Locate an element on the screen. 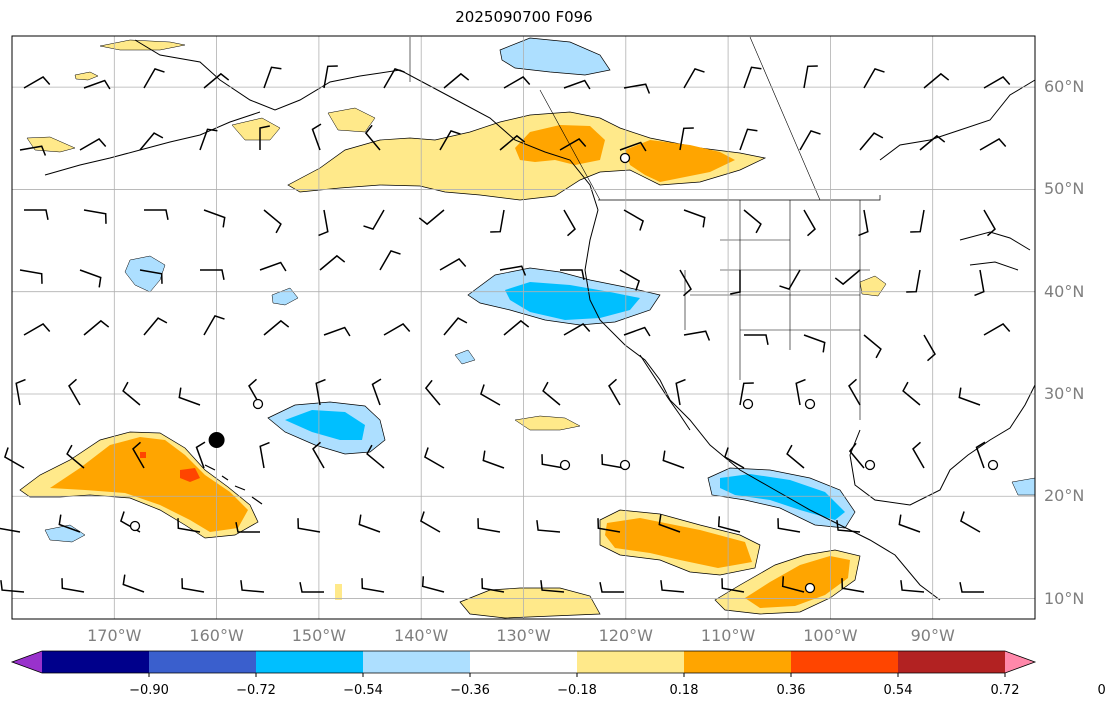 The height and width of the screenshot is (712, 1105). colorbar-tick-label: −0.54 is located at coordinates (363, 690).